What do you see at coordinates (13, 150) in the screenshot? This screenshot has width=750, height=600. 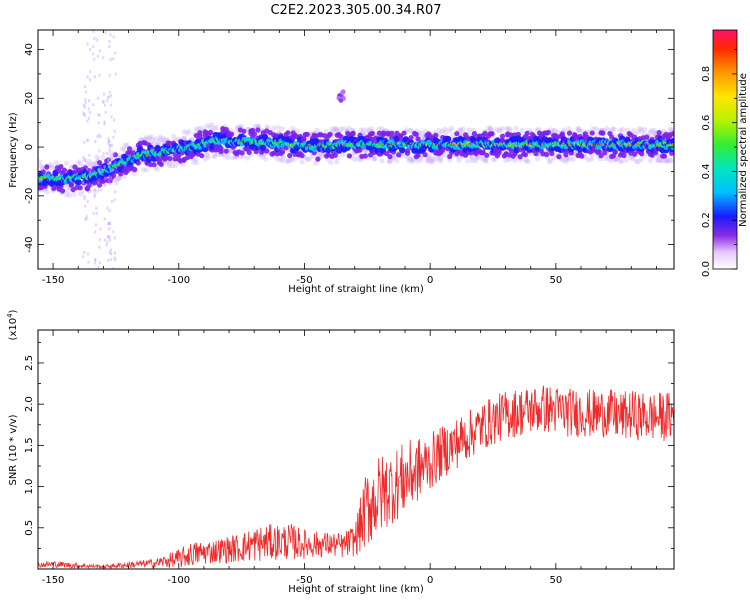 I see `spectrogram-y-axis-label: Frequency (Hz)` at bounding box center [13, 150].